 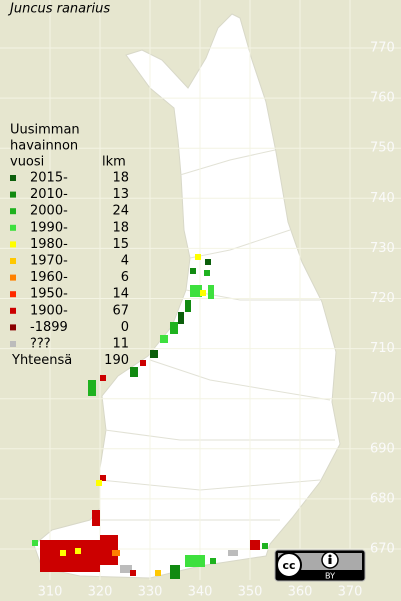 What do you see at coordinates (382, 248) in the screenshot?
I see `y-grid-label: 730` at bounding box center [382, 248].